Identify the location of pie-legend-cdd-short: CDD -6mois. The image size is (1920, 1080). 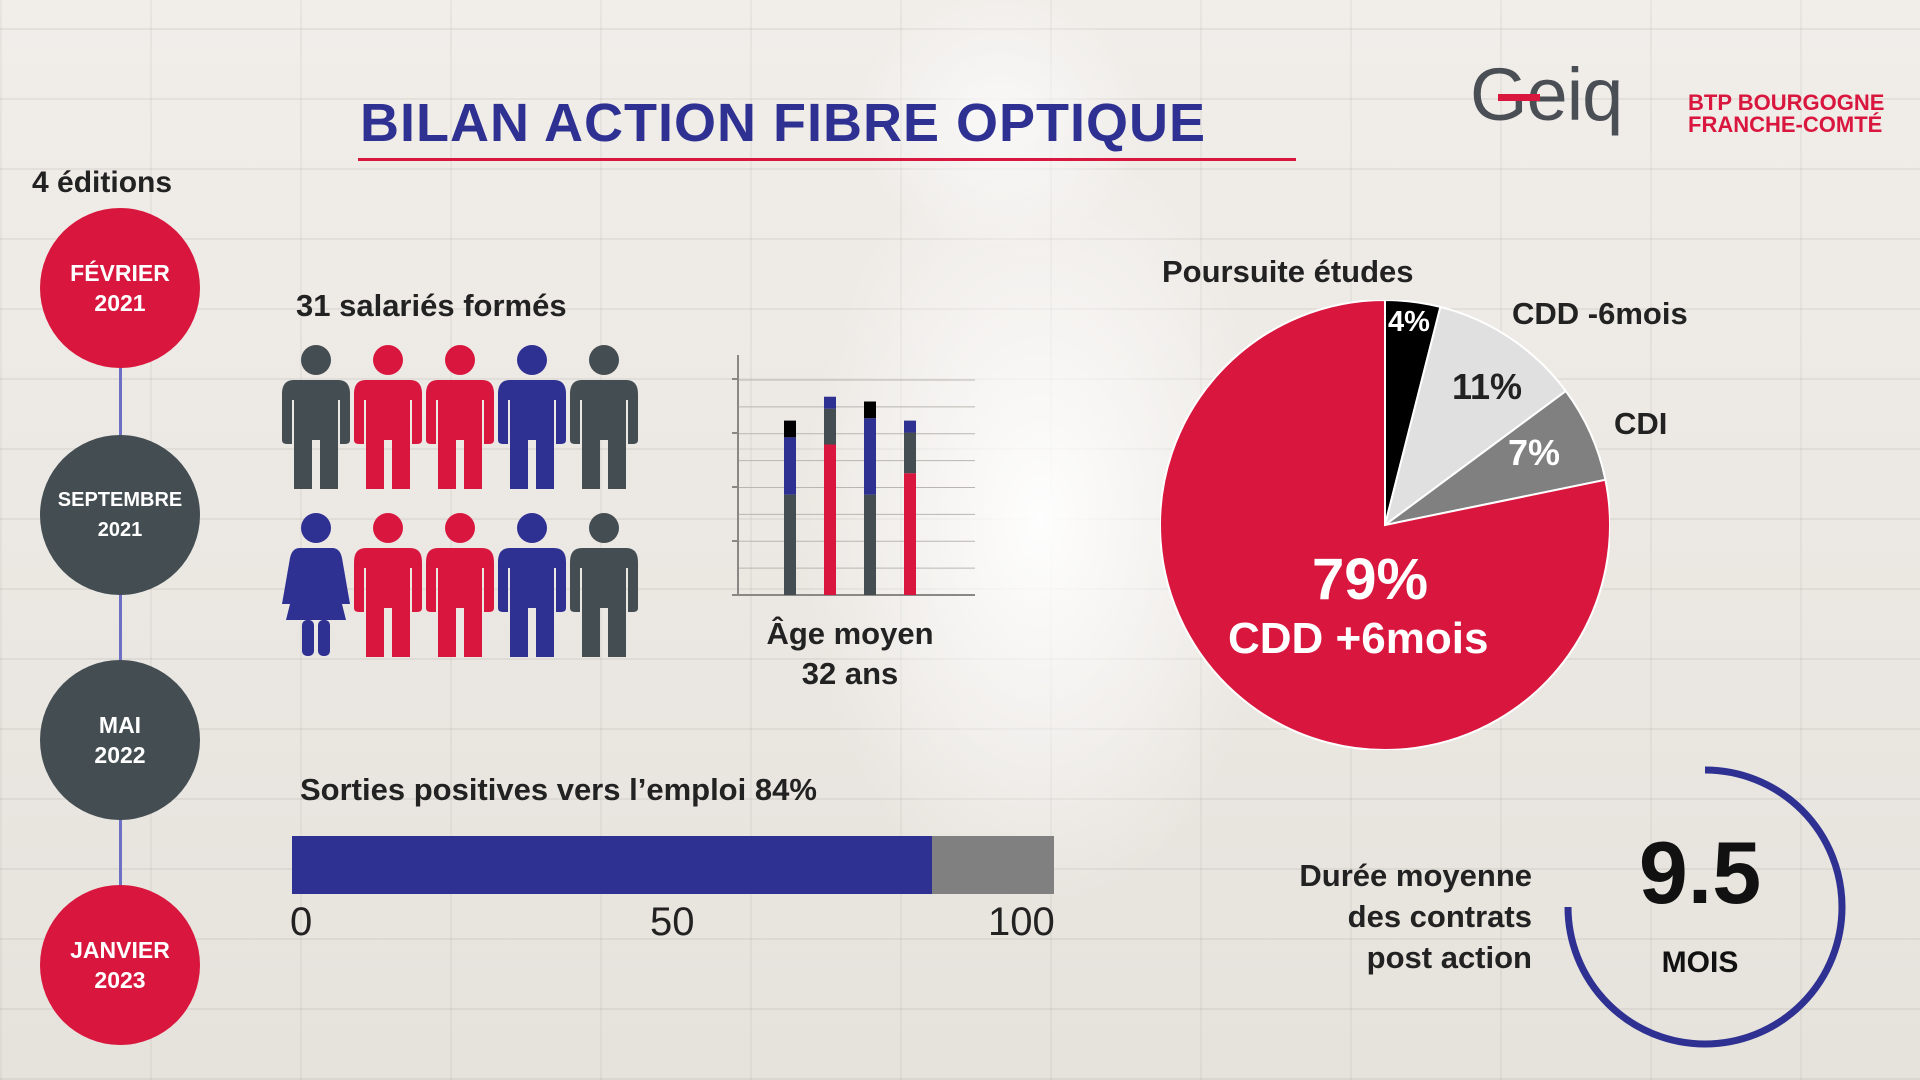
(1600, 313).